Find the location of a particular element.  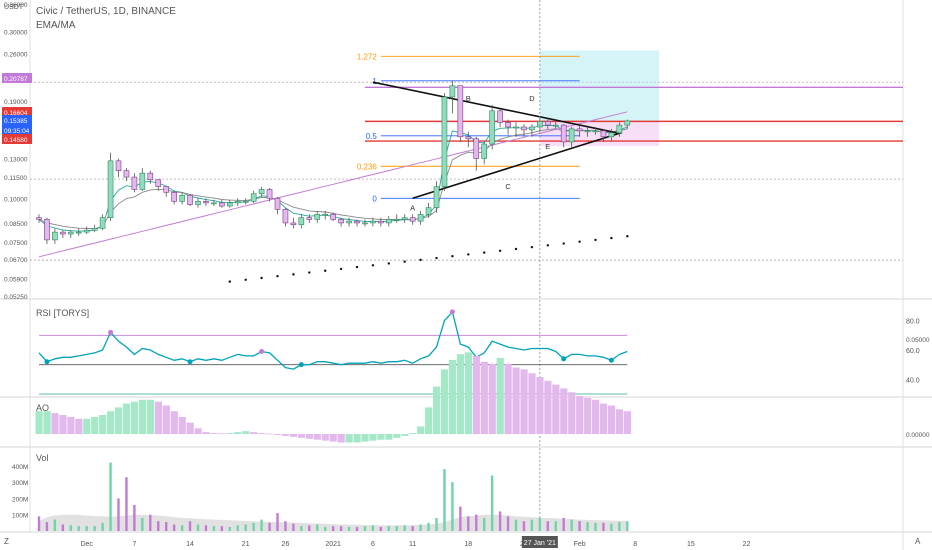

volume-pane-title: Vol is located at coordinates (42, 458).